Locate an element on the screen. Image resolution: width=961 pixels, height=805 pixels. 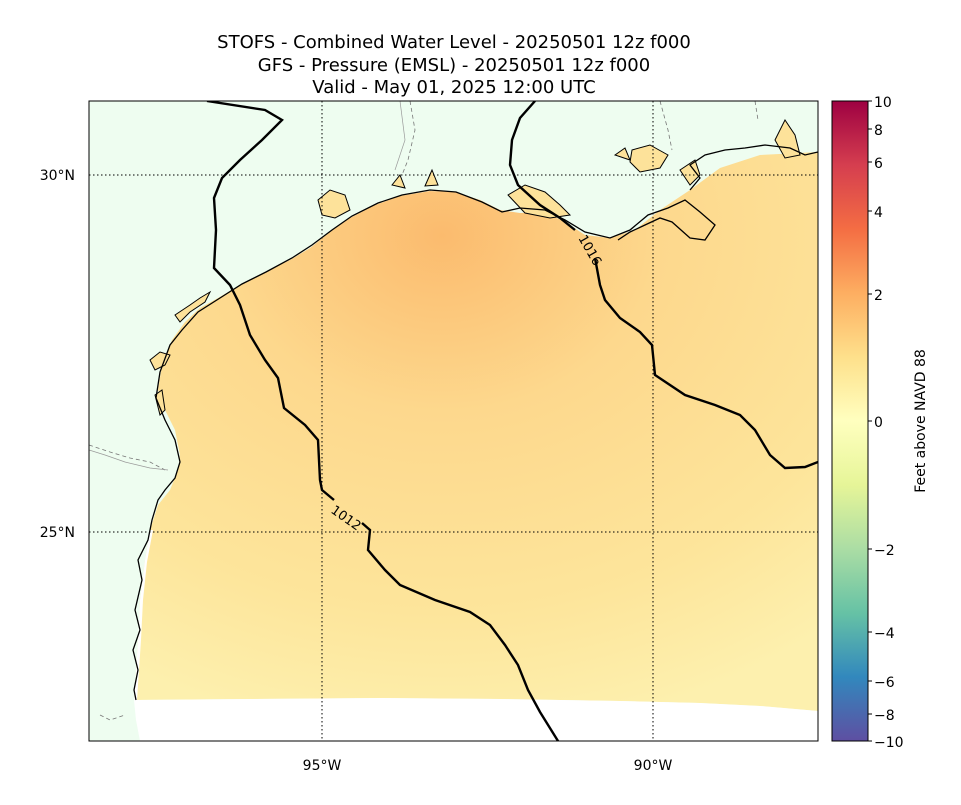
colorbar-tick-6: 6 is located at coordinates (878, 164).